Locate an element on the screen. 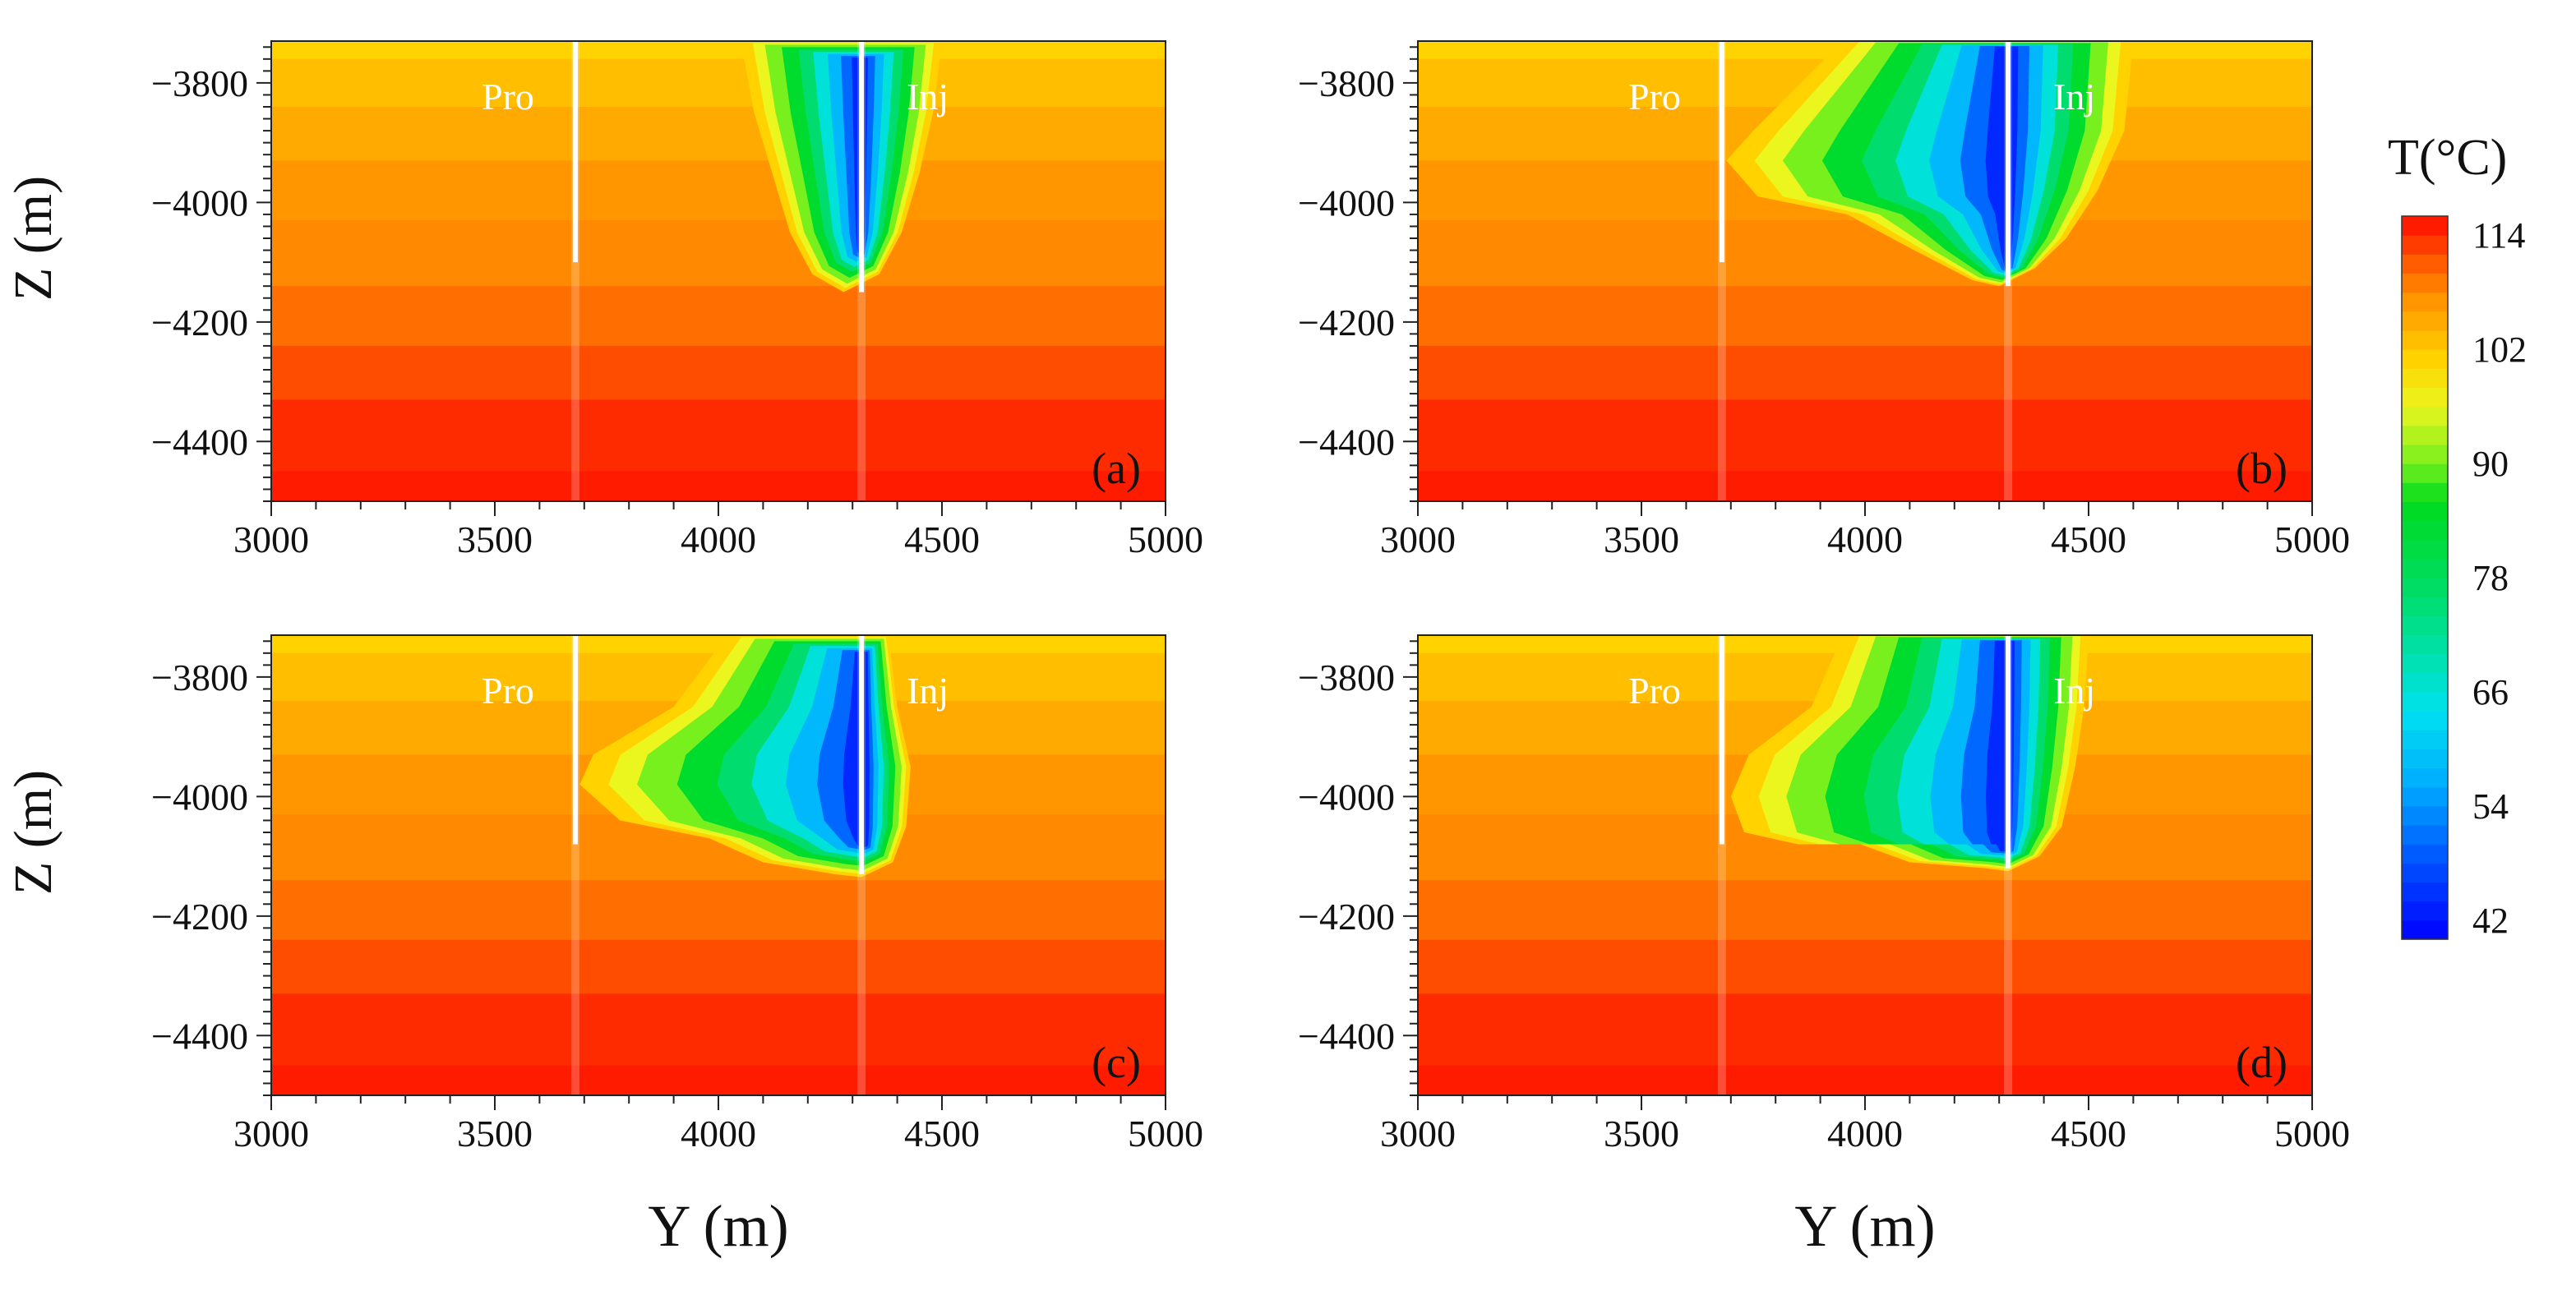 The width and height of the screenshot is (2576, 1295). colorbar-tick-label: 54 is located at coordinates (2490, 807).